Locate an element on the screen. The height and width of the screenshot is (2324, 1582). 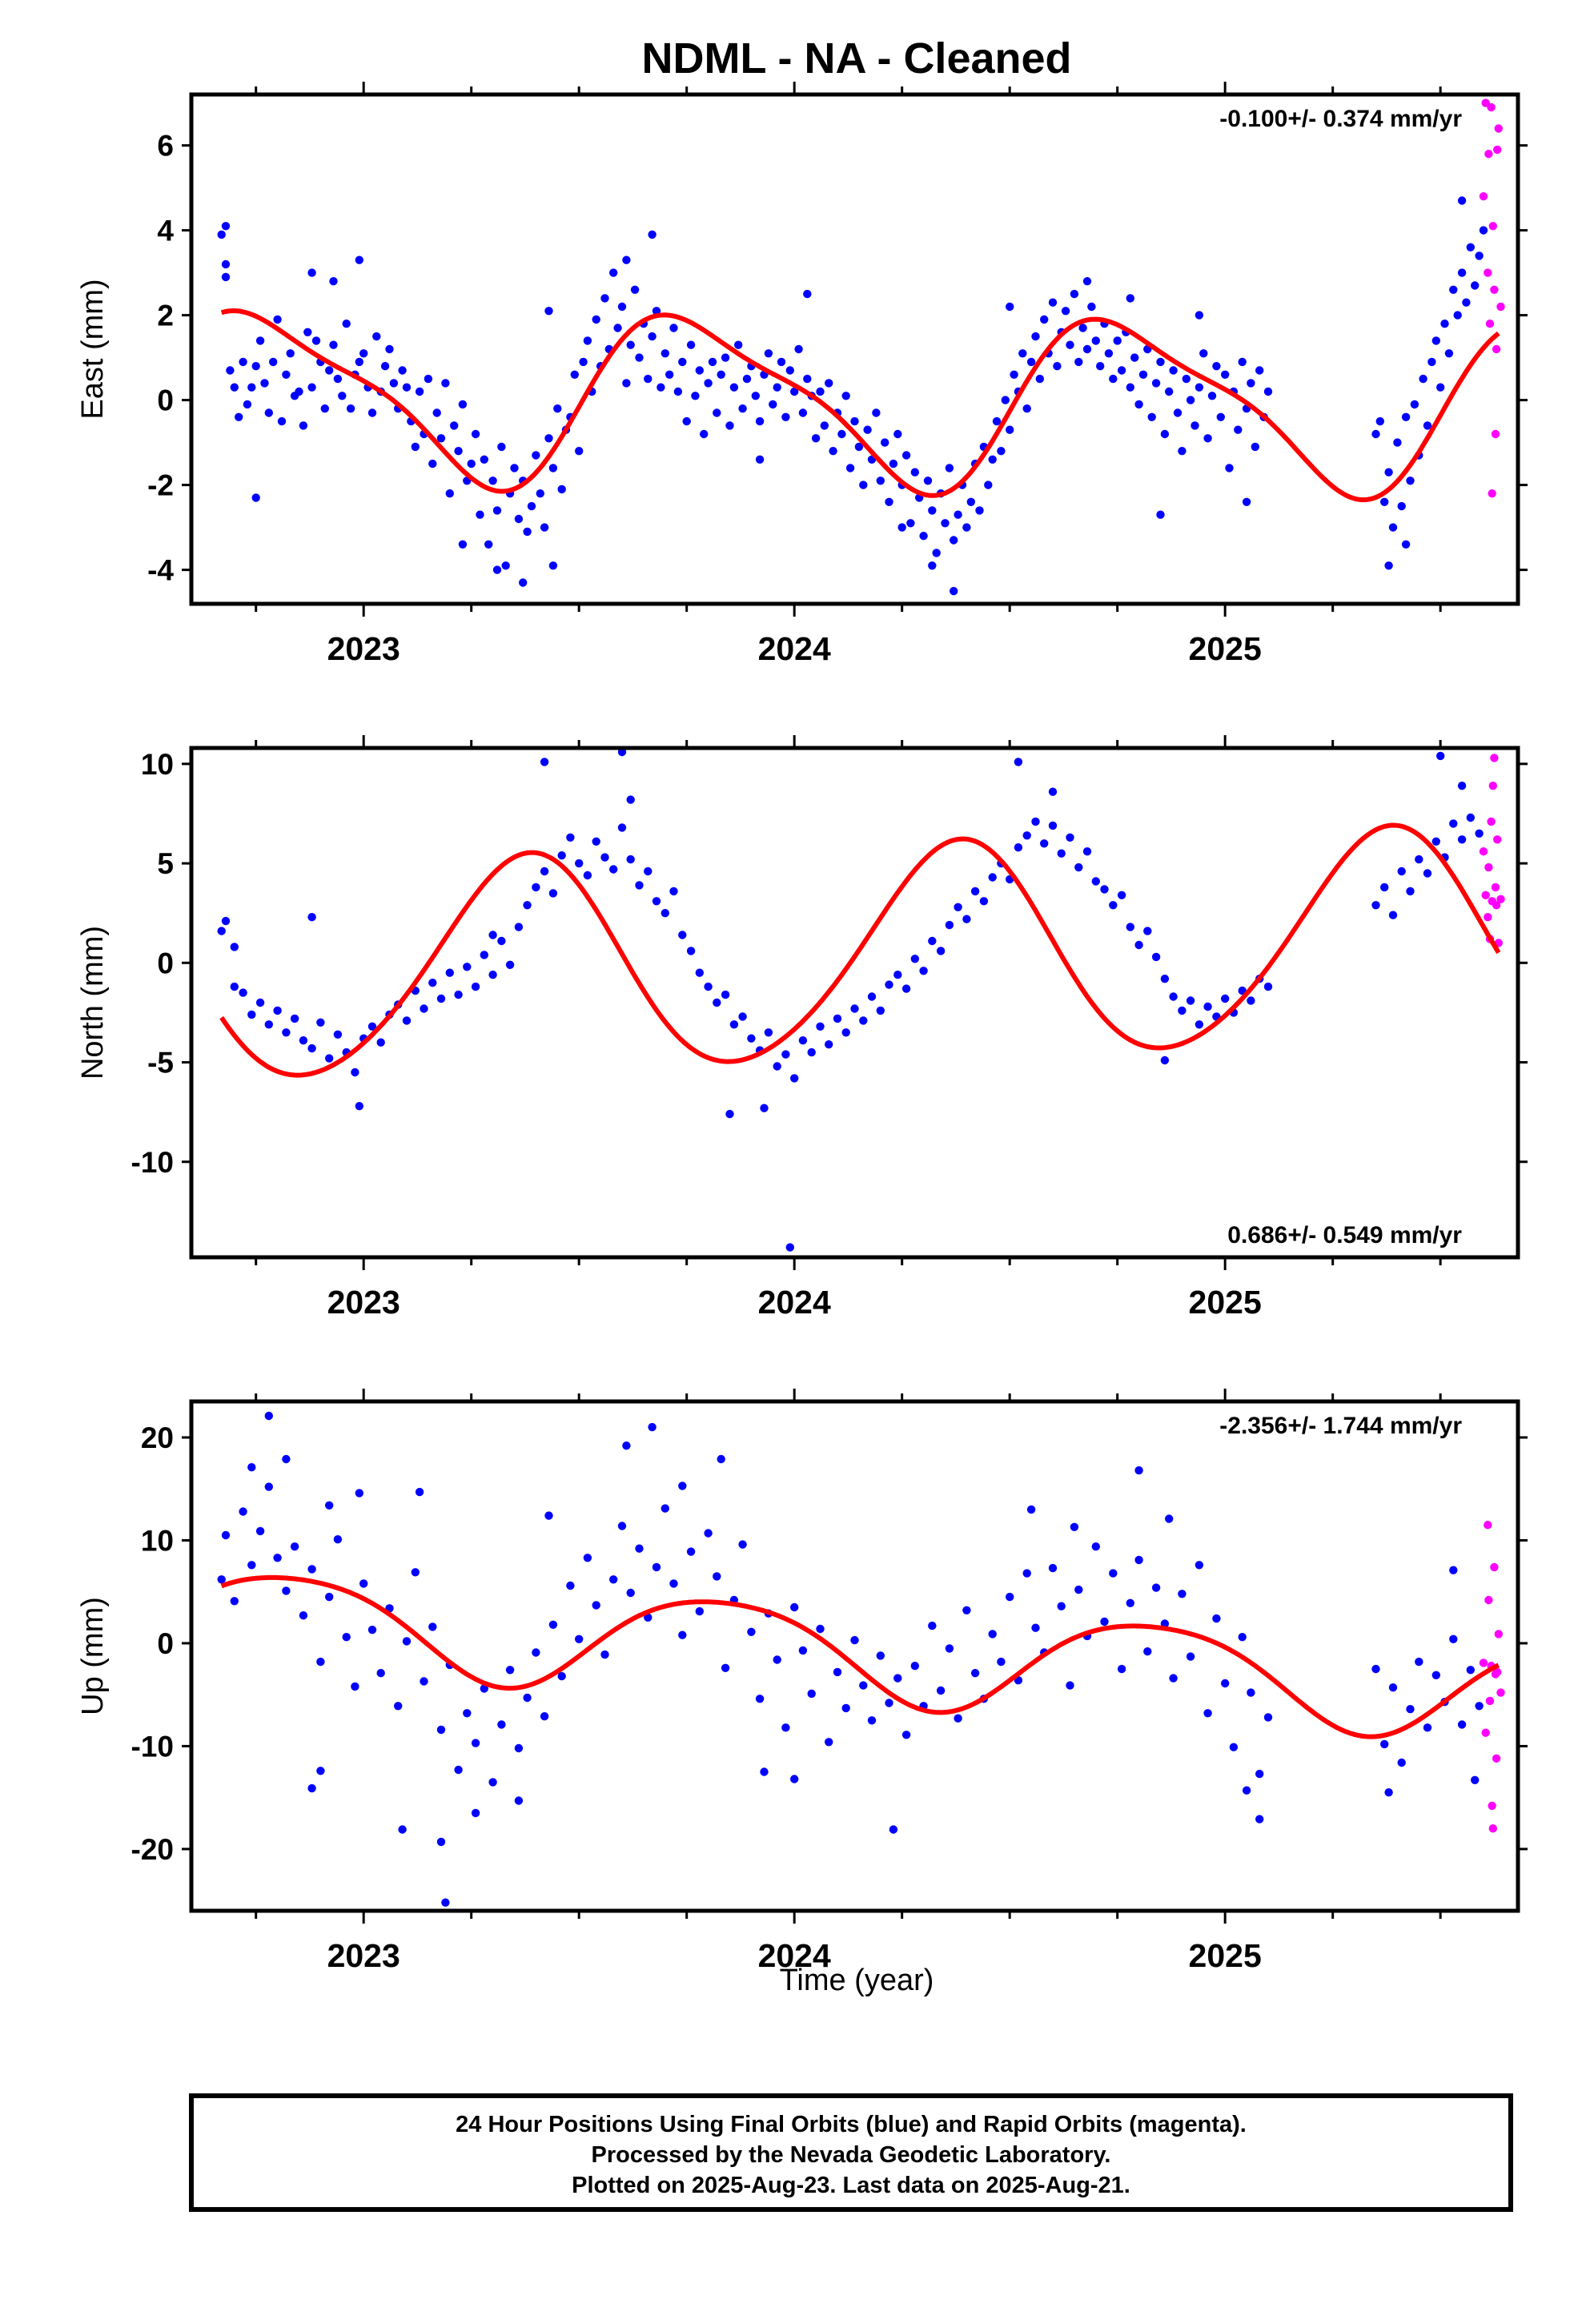
north-x-tick-label: 2023 is located at coordinates (363, 1302).